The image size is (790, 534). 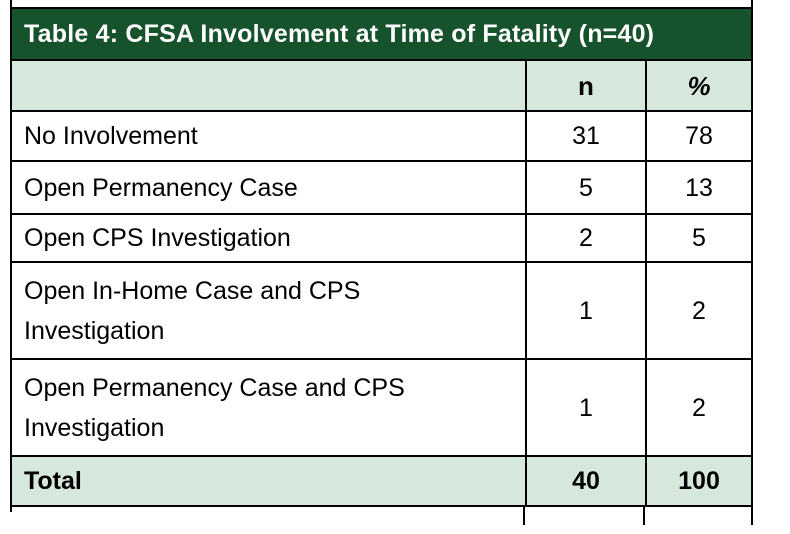 What do you see at coordinates (161, 187) in the screenshot?
I see `row-category-label: Open Permanency Case` at bounding box center [161, 187].